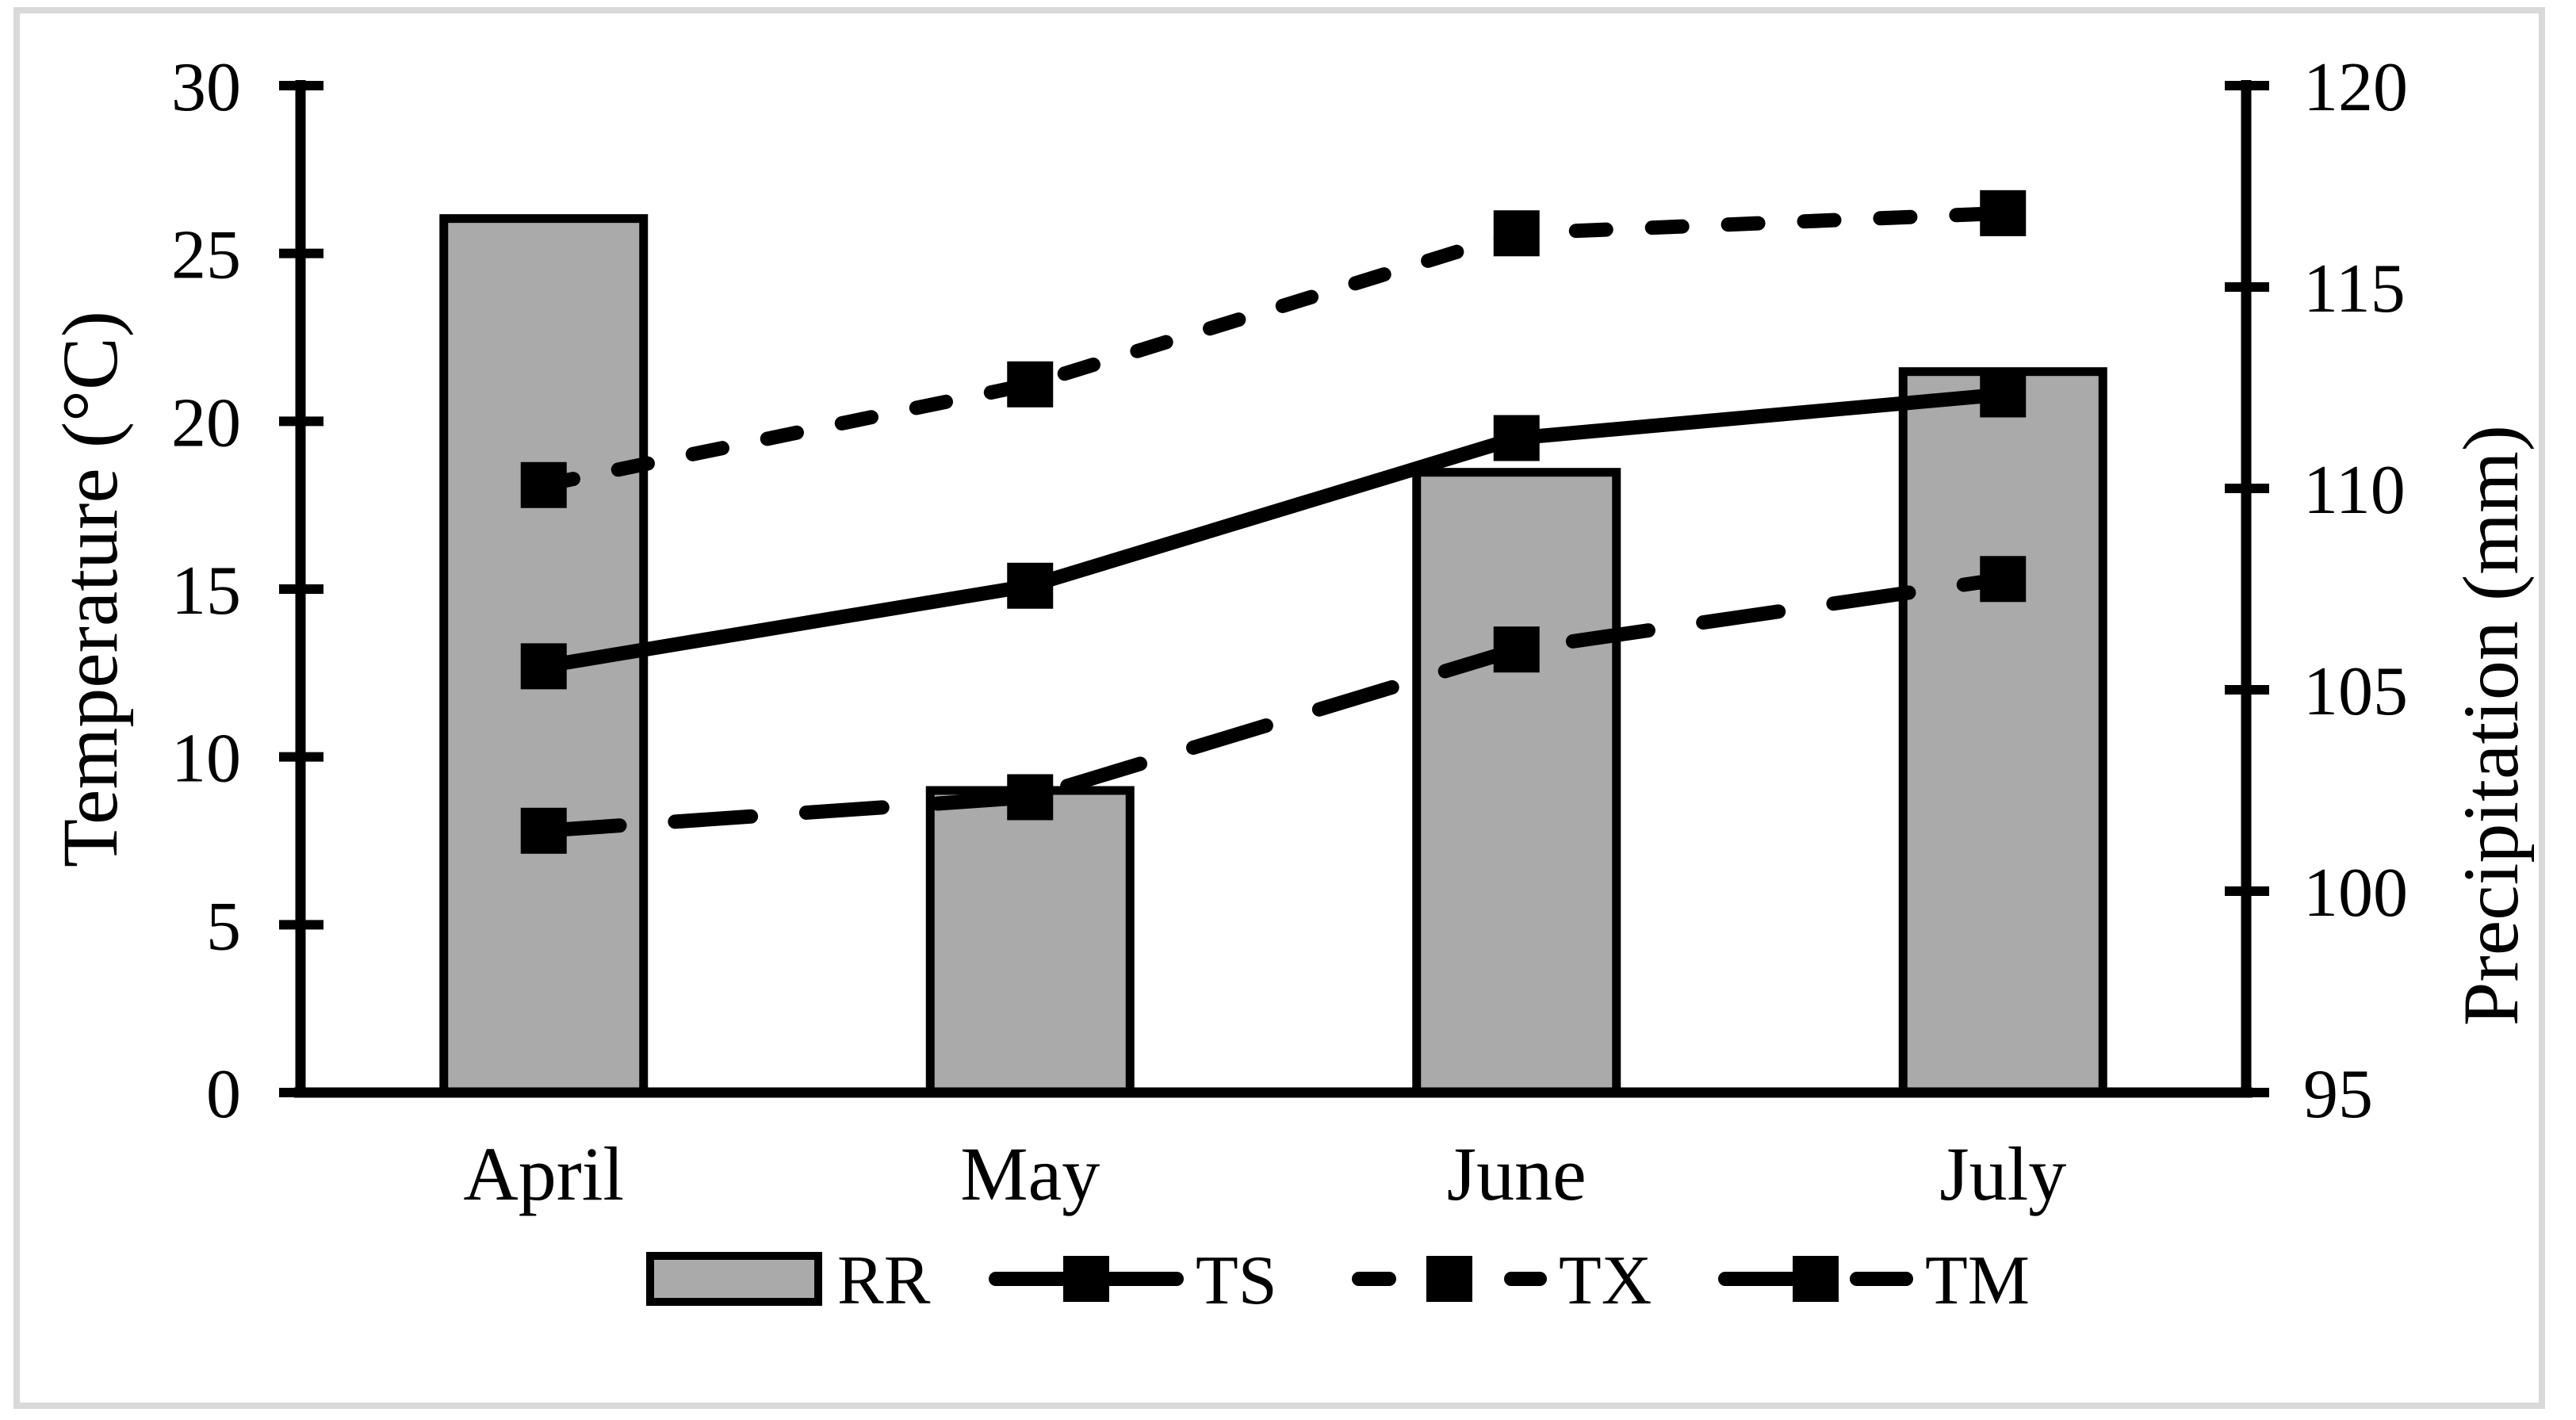  I want to click on legend-label-tx: TX, so click(1605, 1280).